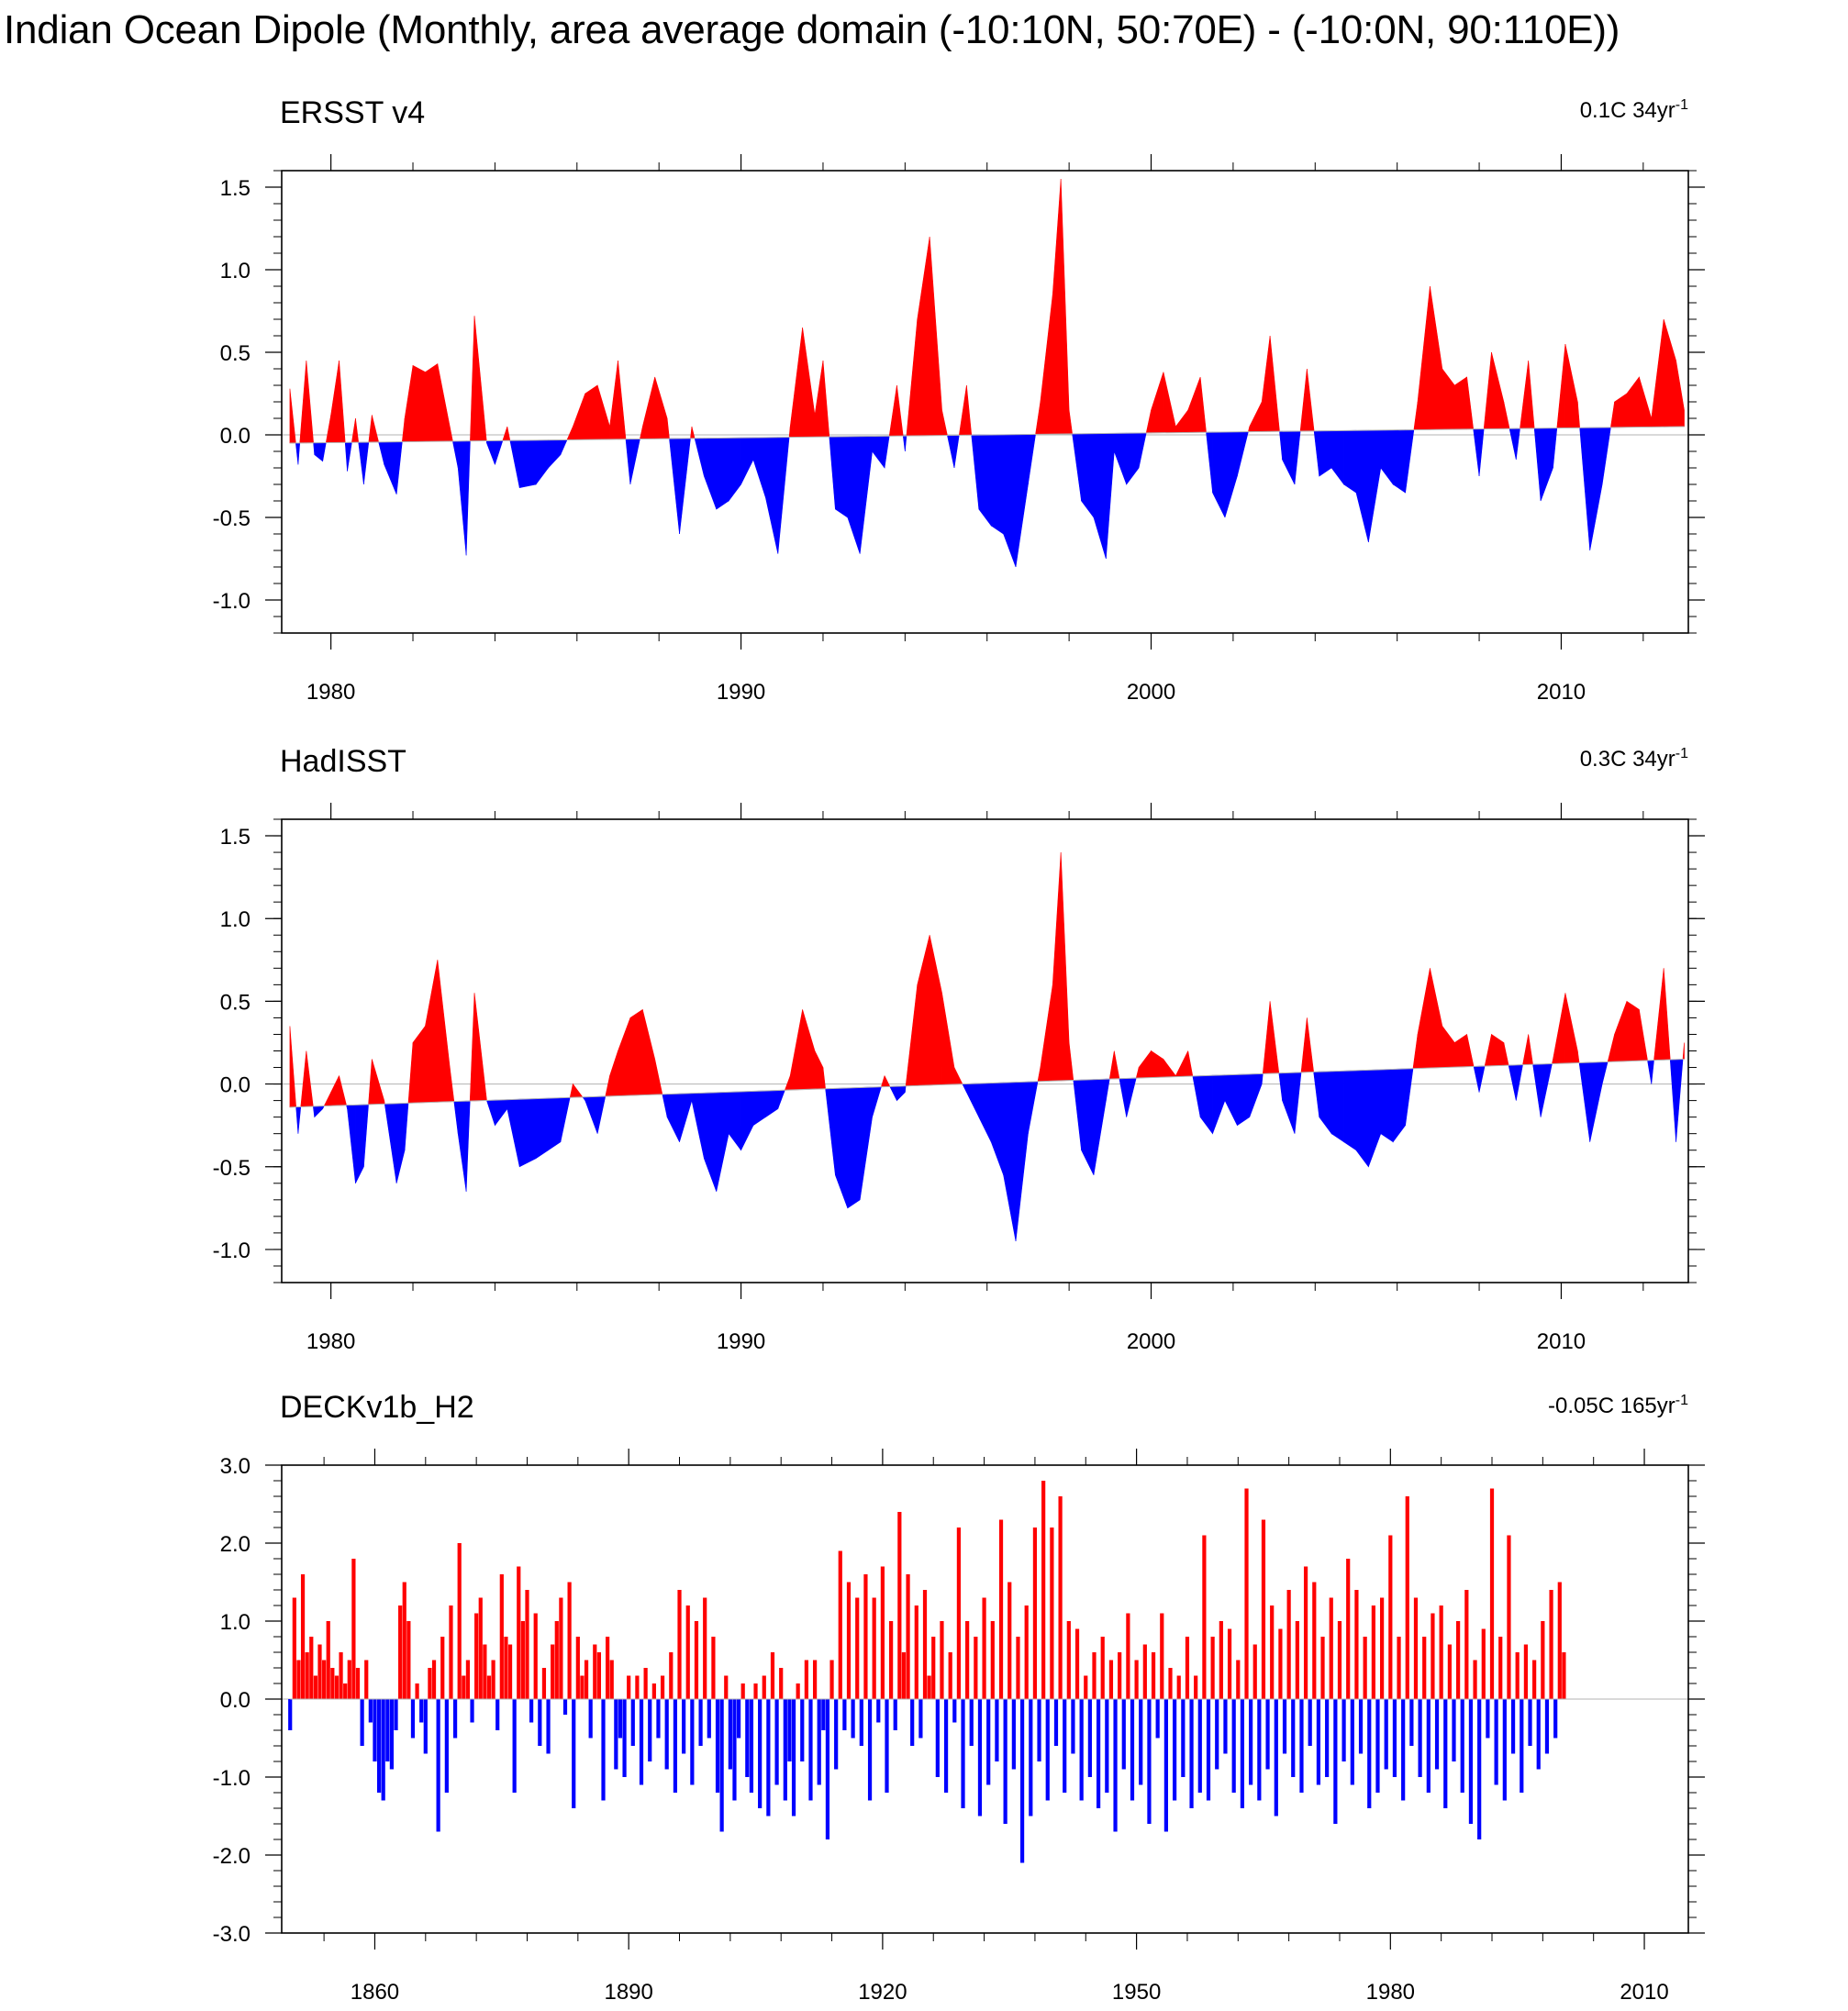 The height and width of the screenshot is (2011, 1848). Describe the element at coordinates (1634, 759) in the screenshot. I see `trend-label-hadisst: 0.3C 34yr-1` at that location.